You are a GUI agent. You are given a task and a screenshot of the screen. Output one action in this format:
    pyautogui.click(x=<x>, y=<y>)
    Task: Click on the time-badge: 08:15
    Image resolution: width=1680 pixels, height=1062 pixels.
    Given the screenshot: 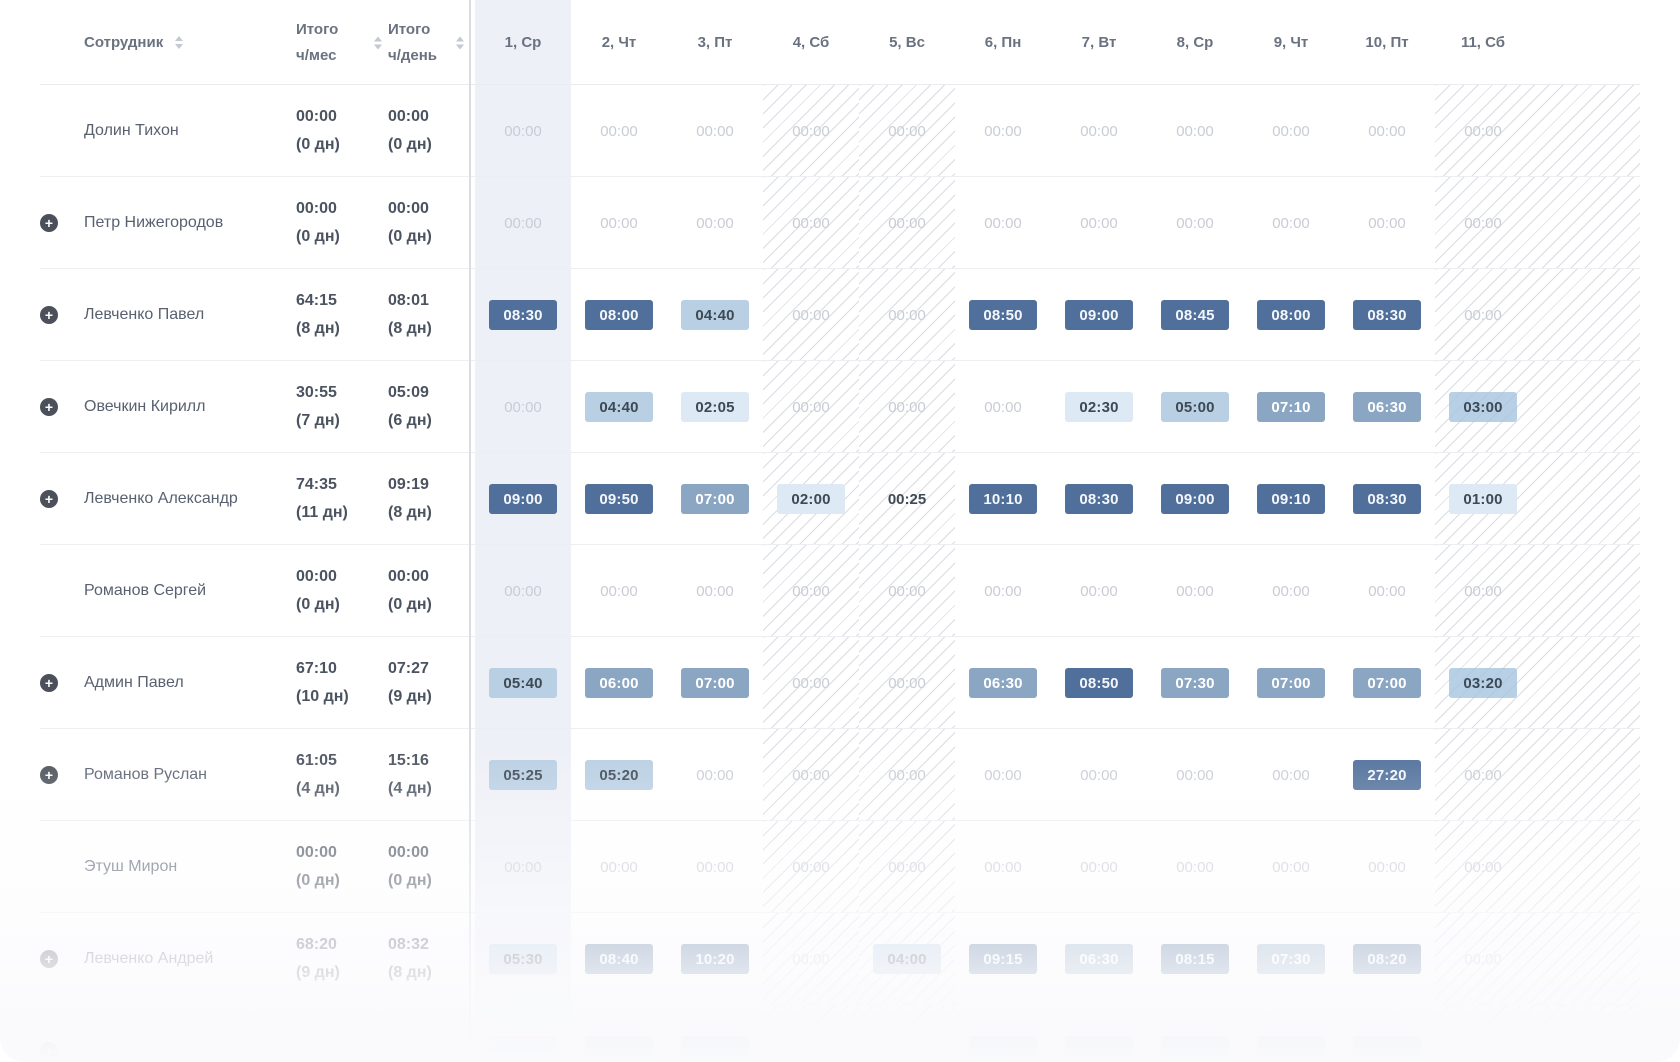 What is the action you would take?
    pyautogui.click(x=1195, y=959)
    